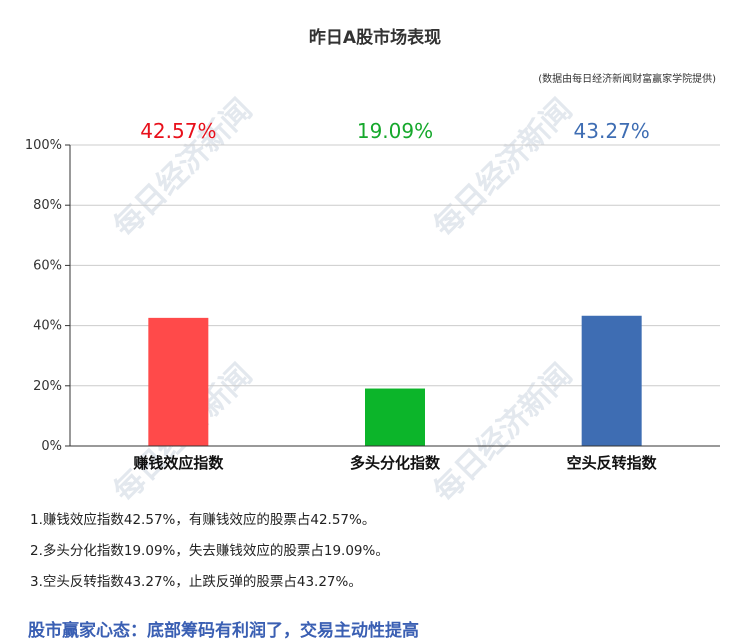 The width and height of the screenshot is (750, 641). What do you see at coordinates (51, 446) in the screenshot?
I see `y-tick-label: 0%` at bounding box center [51, 446].